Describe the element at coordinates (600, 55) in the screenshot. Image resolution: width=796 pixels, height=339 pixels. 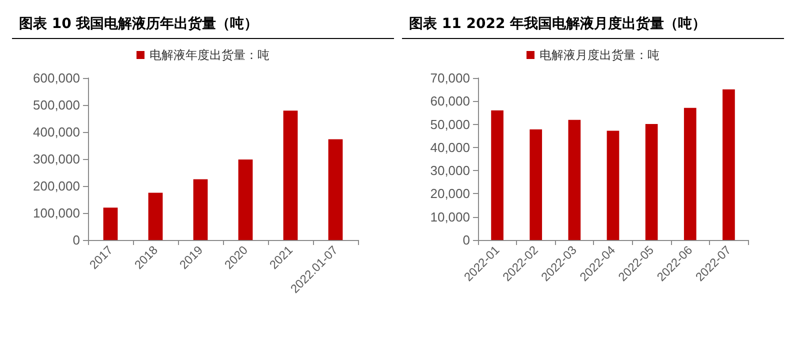
I see `legend-label: 电解液月度出货量：吨` at that location.